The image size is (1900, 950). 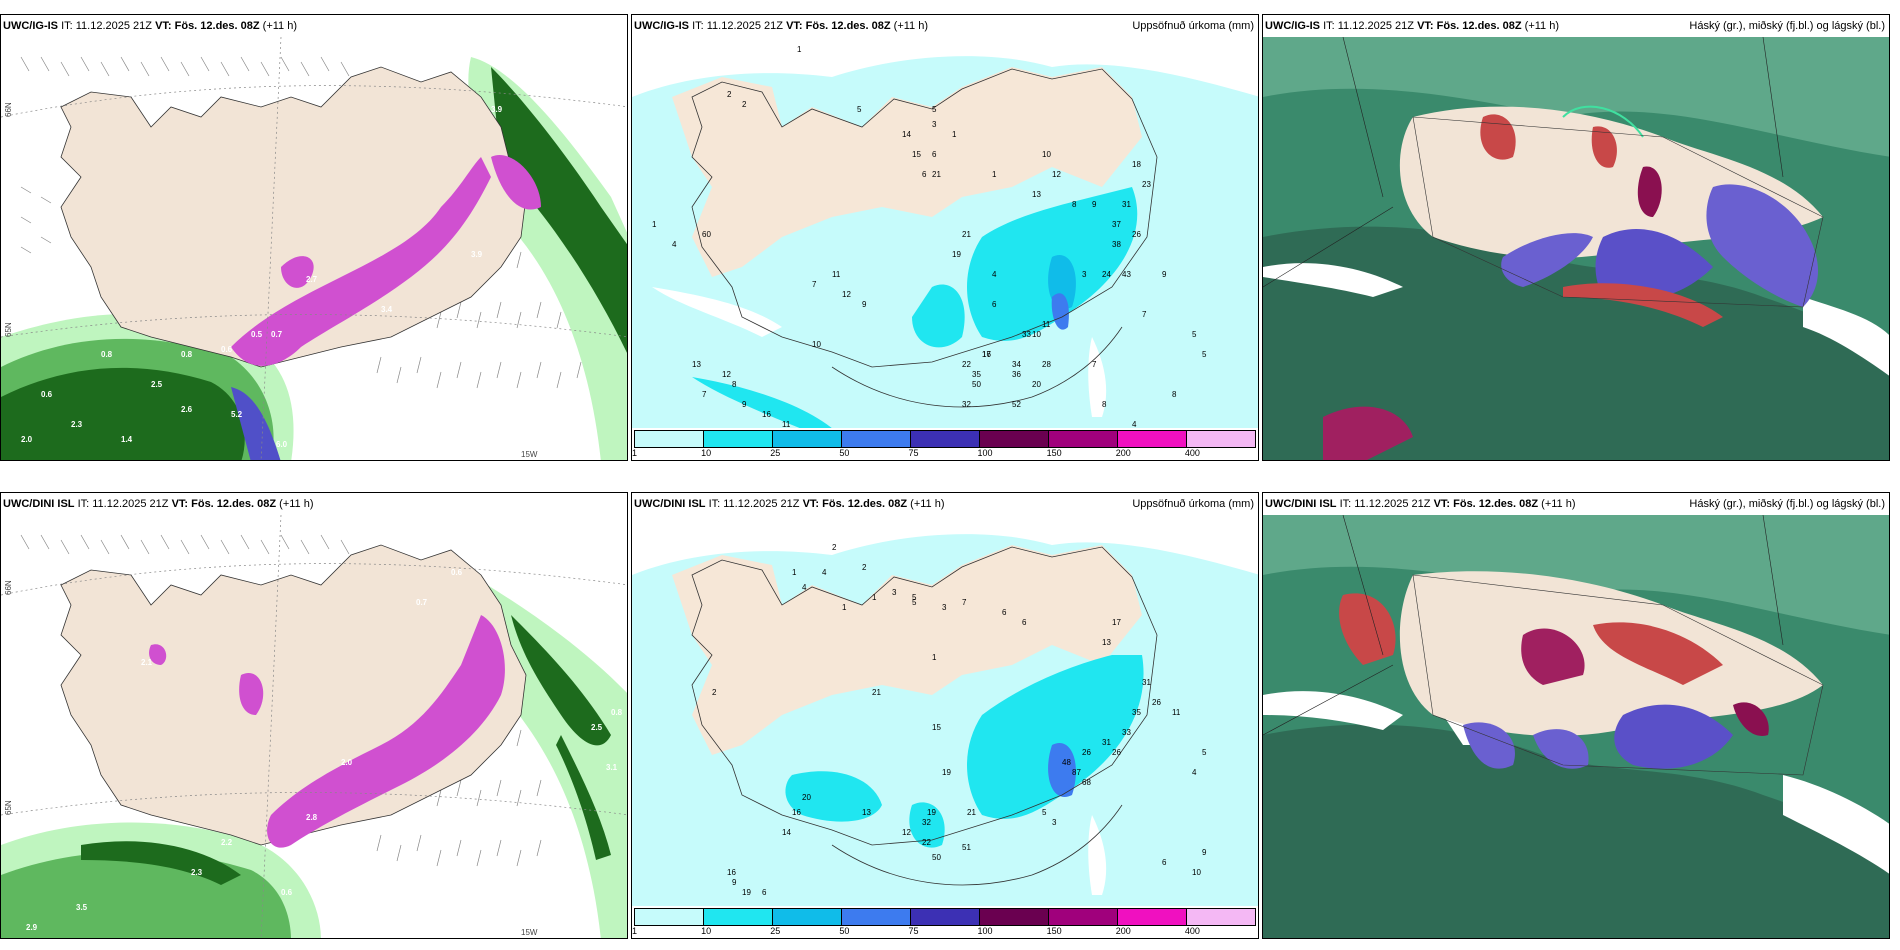 What do you see at coordinates (945, 444) in the screenshot?
I see `precip-legend: 1 10 25 50 75 100 150 200 400` at bounding box center [945, 444].